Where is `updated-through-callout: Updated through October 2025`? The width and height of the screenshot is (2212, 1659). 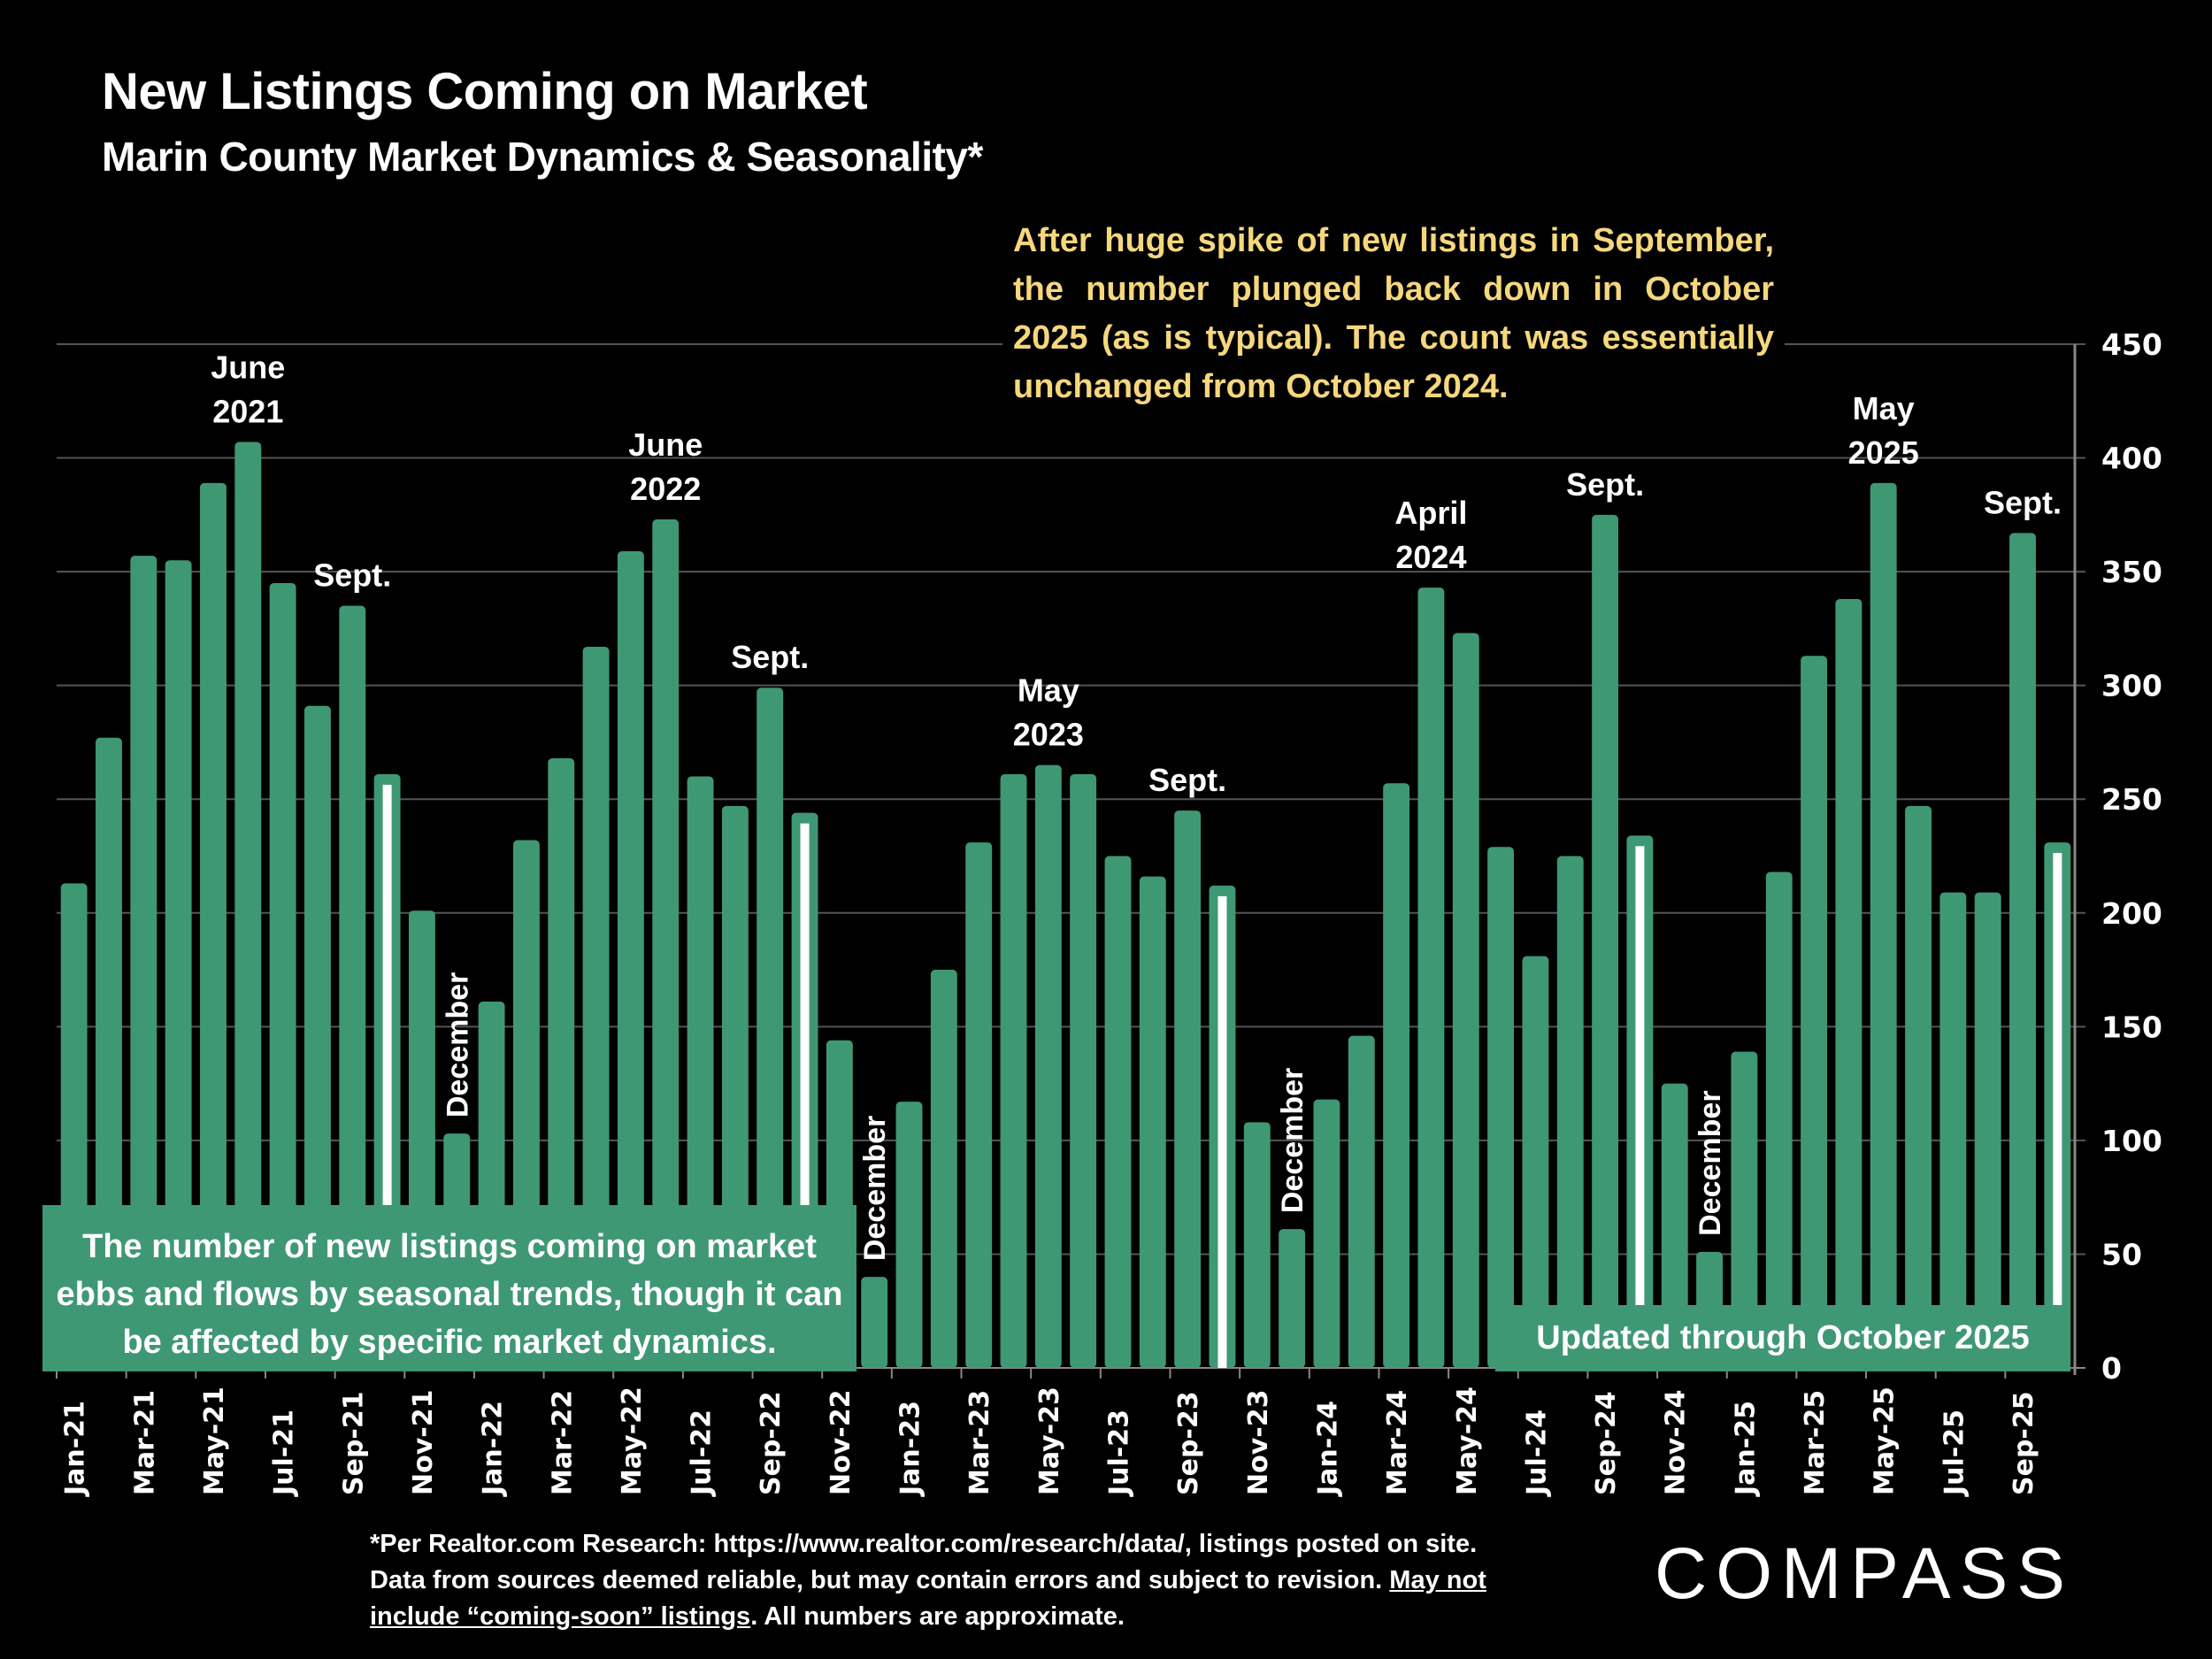 updated-through-callout: Updated through October 2025 is located at coordinates (1783, 1338).